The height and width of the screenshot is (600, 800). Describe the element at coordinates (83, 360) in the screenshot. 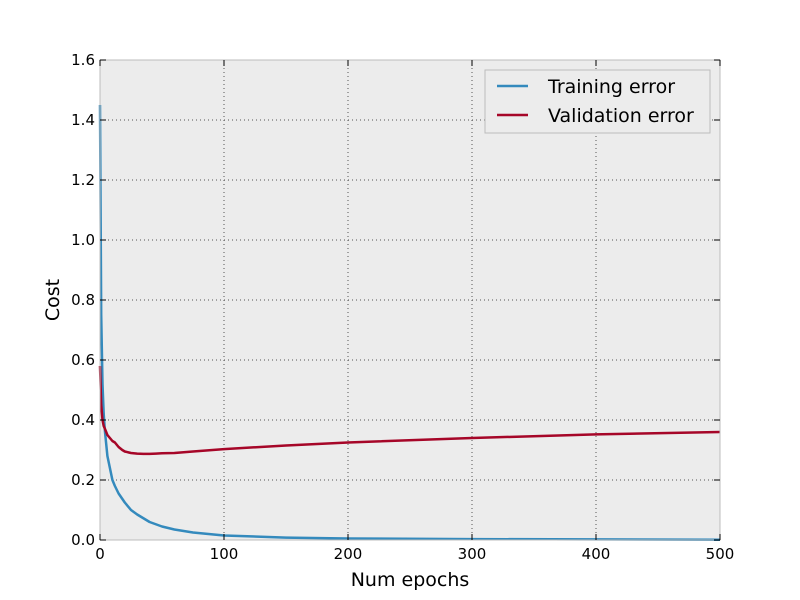

I see `y-tick-label: 0.6` at that location.